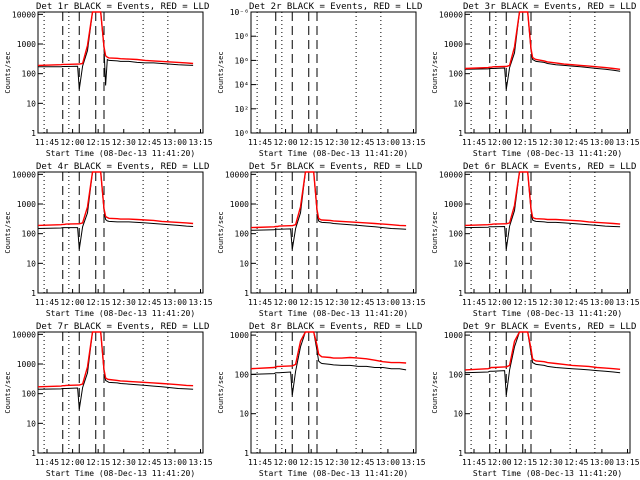  I want to click on plot-title: Det 7r BLACK = Events, RED = LLD, so click(122, 327).